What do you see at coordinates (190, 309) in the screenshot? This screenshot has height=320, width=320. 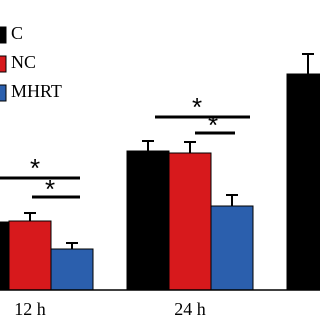 I see `x-tick-label: 24 h` at bounding box center [190, 309].